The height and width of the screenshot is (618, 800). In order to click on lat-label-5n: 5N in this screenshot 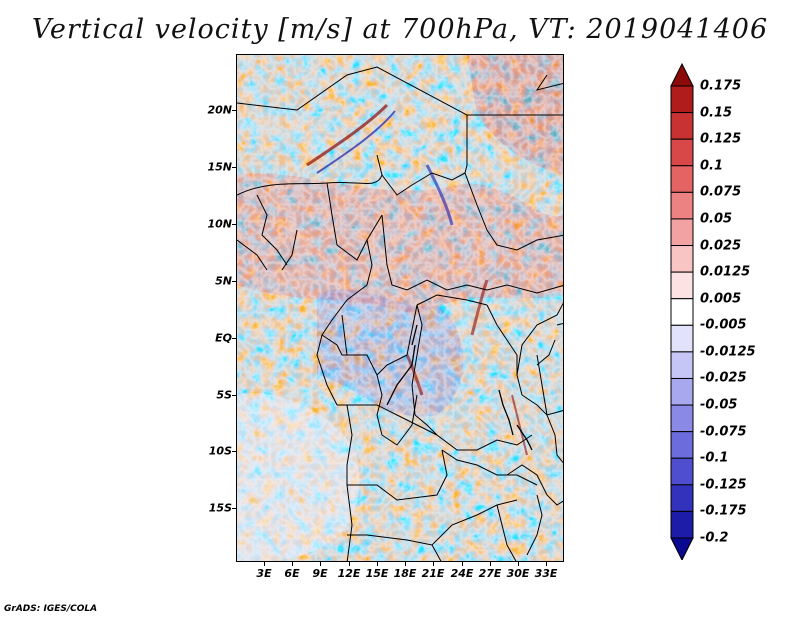, I will do `click(223, 281)`.